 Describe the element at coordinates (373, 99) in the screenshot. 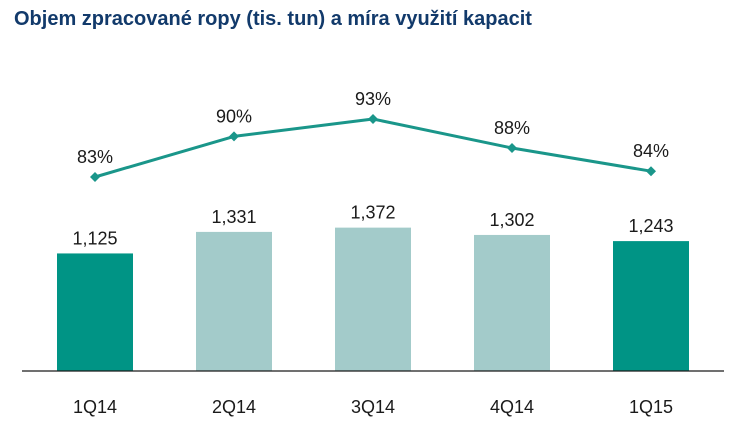

I see `line-value-label: 93%` at that location.